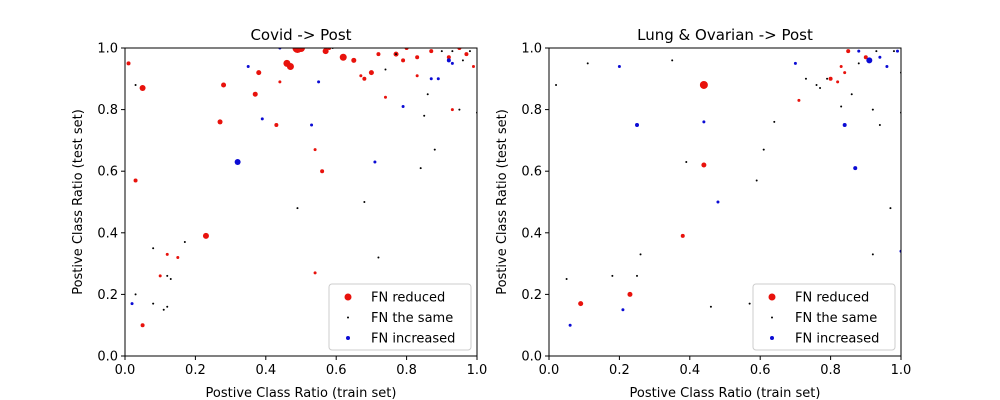 The height and width of the screenshot is (400, 1000). What do you see at coordinates (836, 318) in the screenshot?
I see `legend-label: FN the same` at bounding box center [836, 318].